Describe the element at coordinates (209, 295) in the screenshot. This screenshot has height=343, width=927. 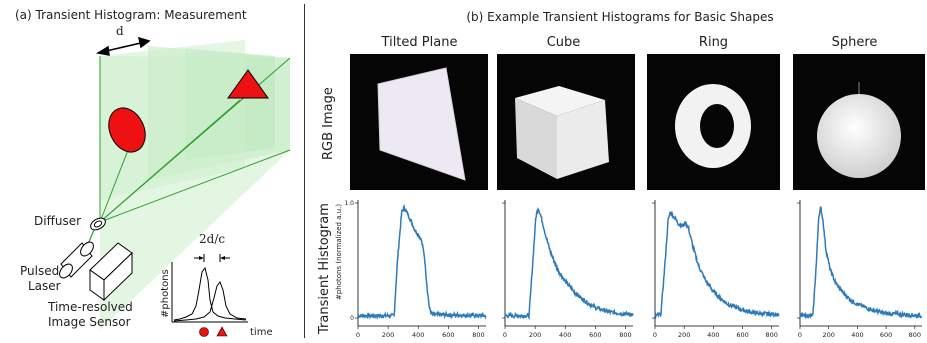
I see `mini-histogram` at that location.